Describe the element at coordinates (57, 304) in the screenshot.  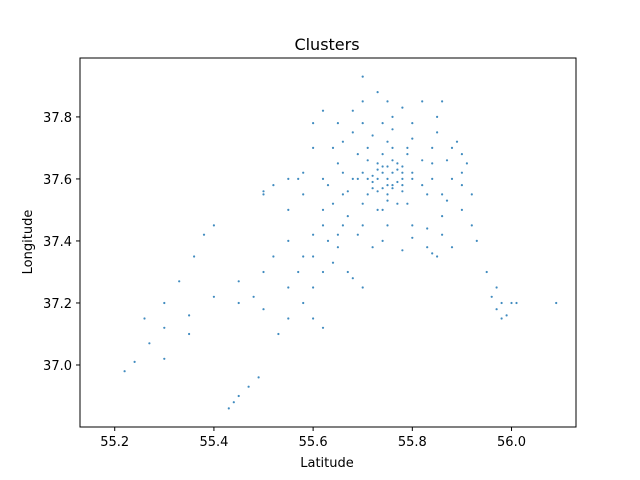
I see `y-tick-label: 37.2` at that location.